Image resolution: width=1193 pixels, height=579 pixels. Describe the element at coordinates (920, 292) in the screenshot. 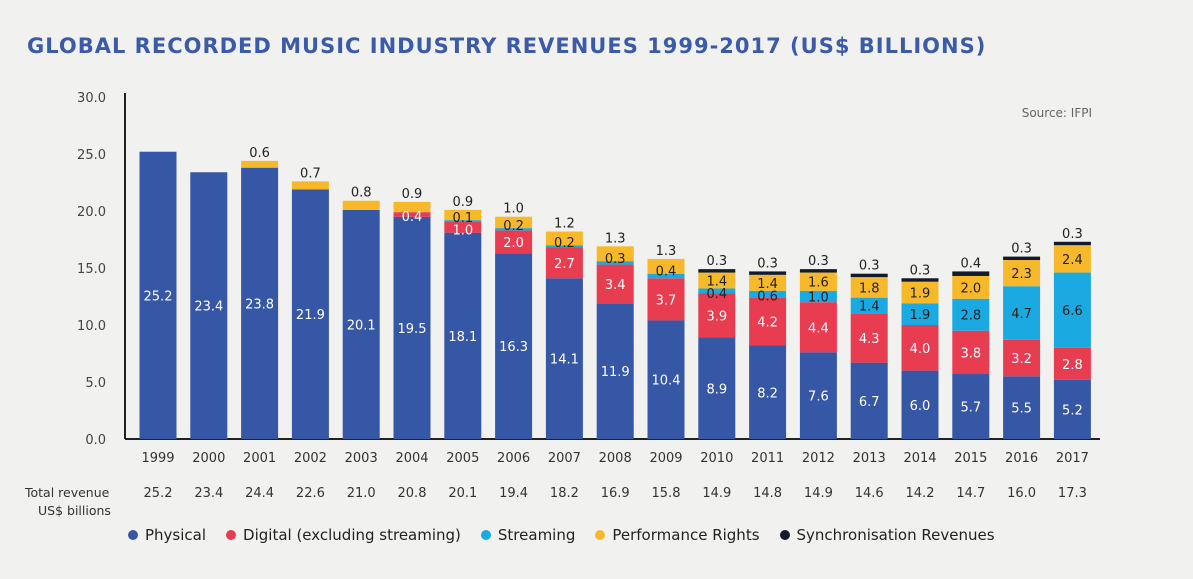

I see `bar-performance-rights-2014` at that location.